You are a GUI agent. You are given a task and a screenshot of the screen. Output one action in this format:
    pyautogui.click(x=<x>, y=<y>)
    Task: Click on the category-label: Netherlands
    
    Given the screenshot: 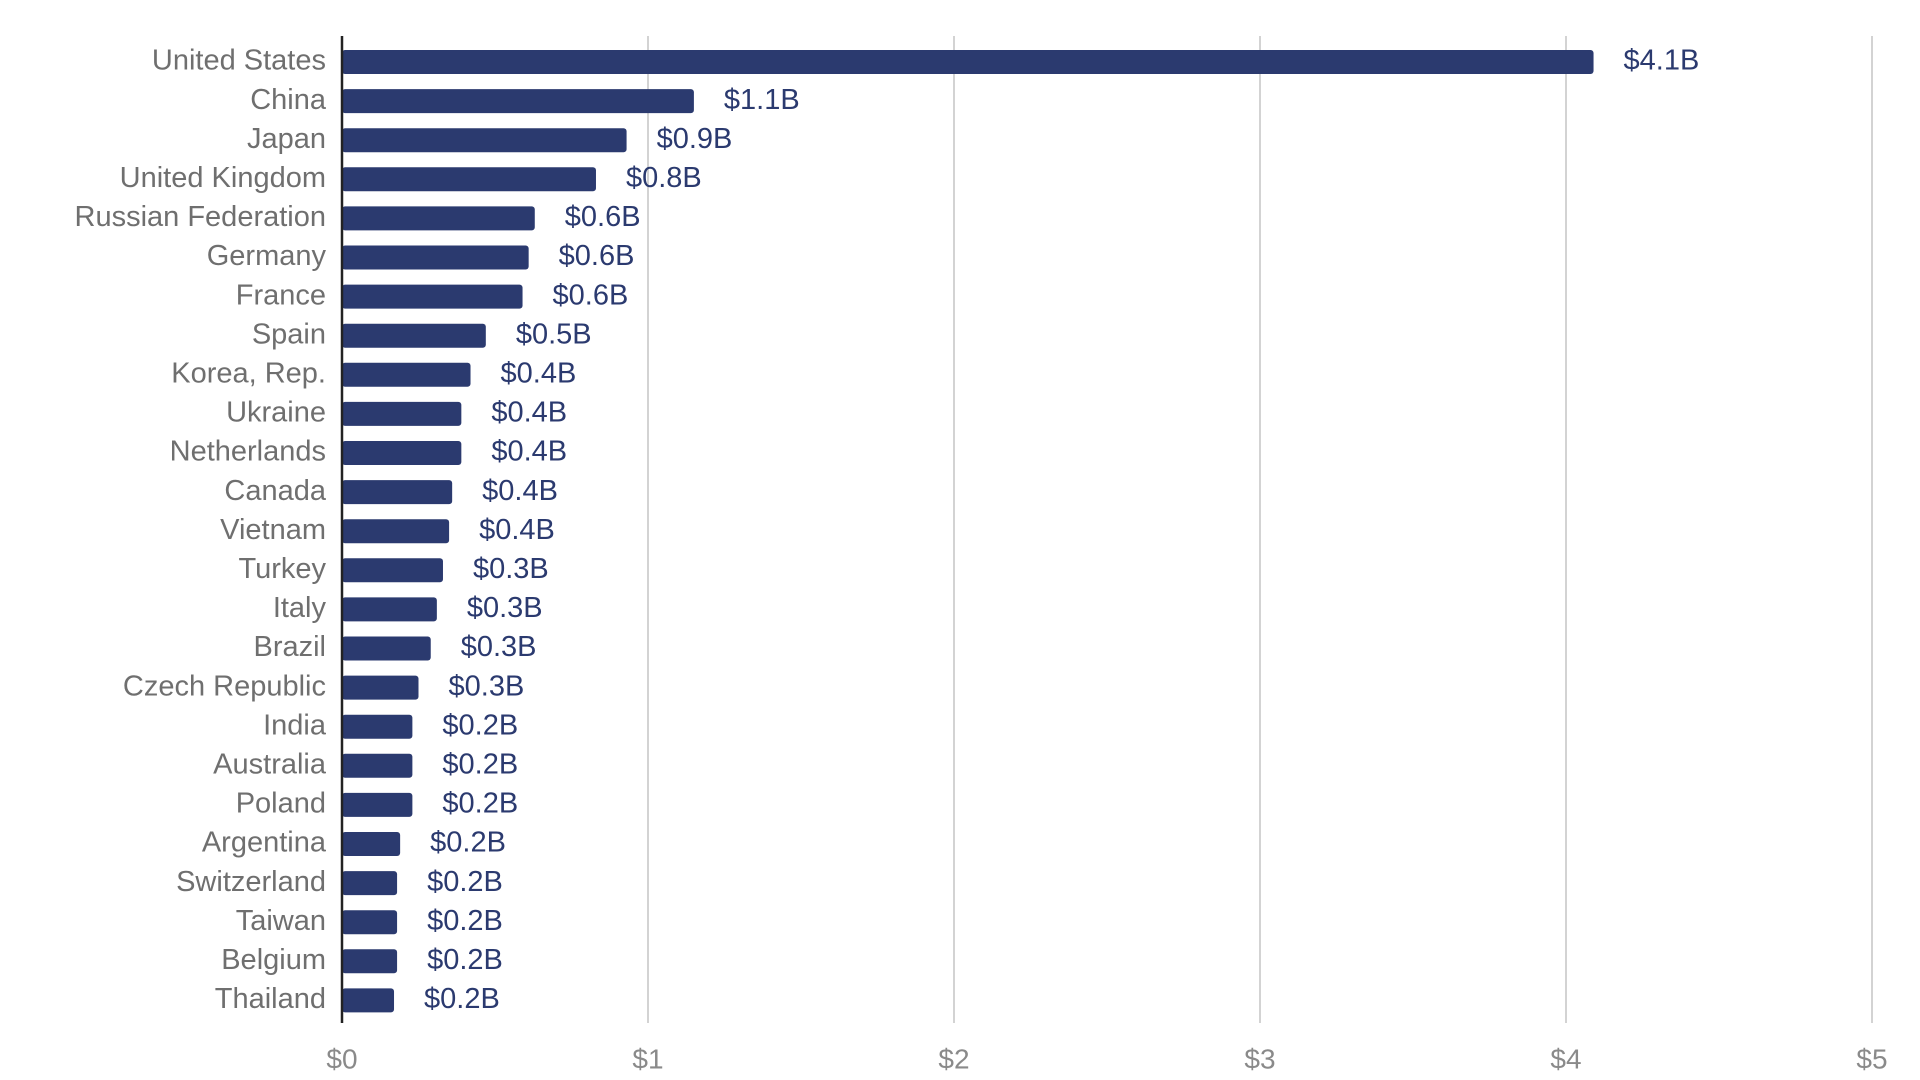 What is the action you would take?
    pyautogui.click(x=248, y=452)
    